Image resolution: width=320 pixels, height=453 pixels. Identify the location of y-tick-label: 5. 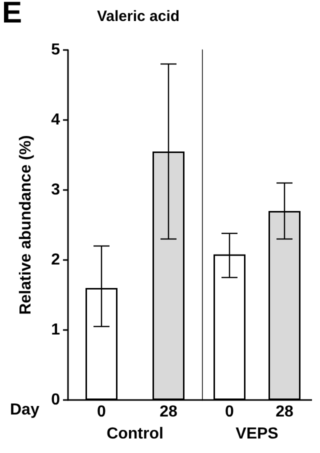
(55, 50).